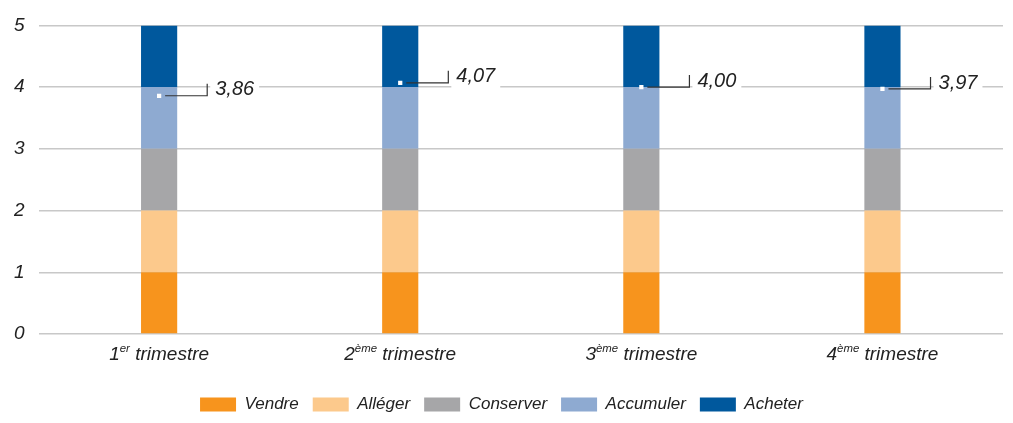  I want to click on data-label: 4,07, so click(476, 75).